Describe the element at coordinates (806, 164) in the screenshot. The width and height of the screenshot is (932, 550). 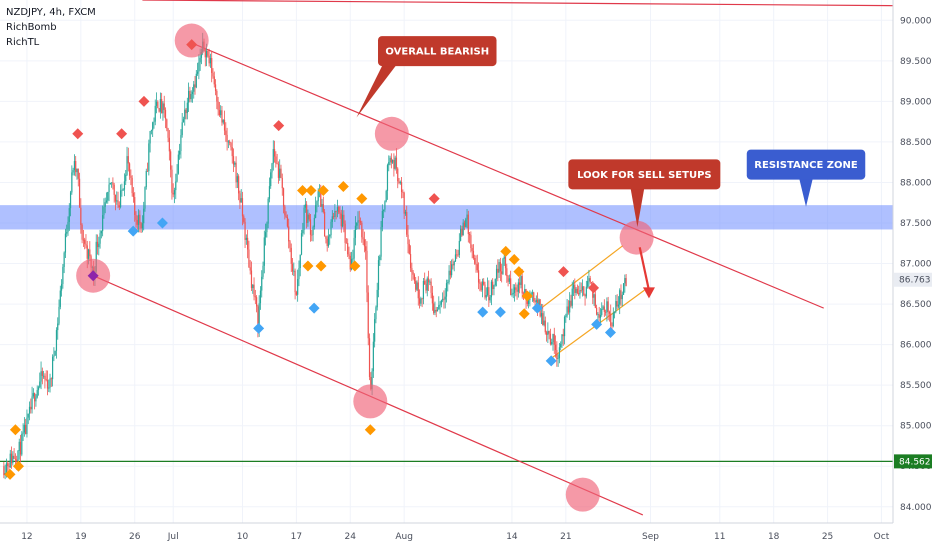
I see `callout-resistance-zone` at that location.